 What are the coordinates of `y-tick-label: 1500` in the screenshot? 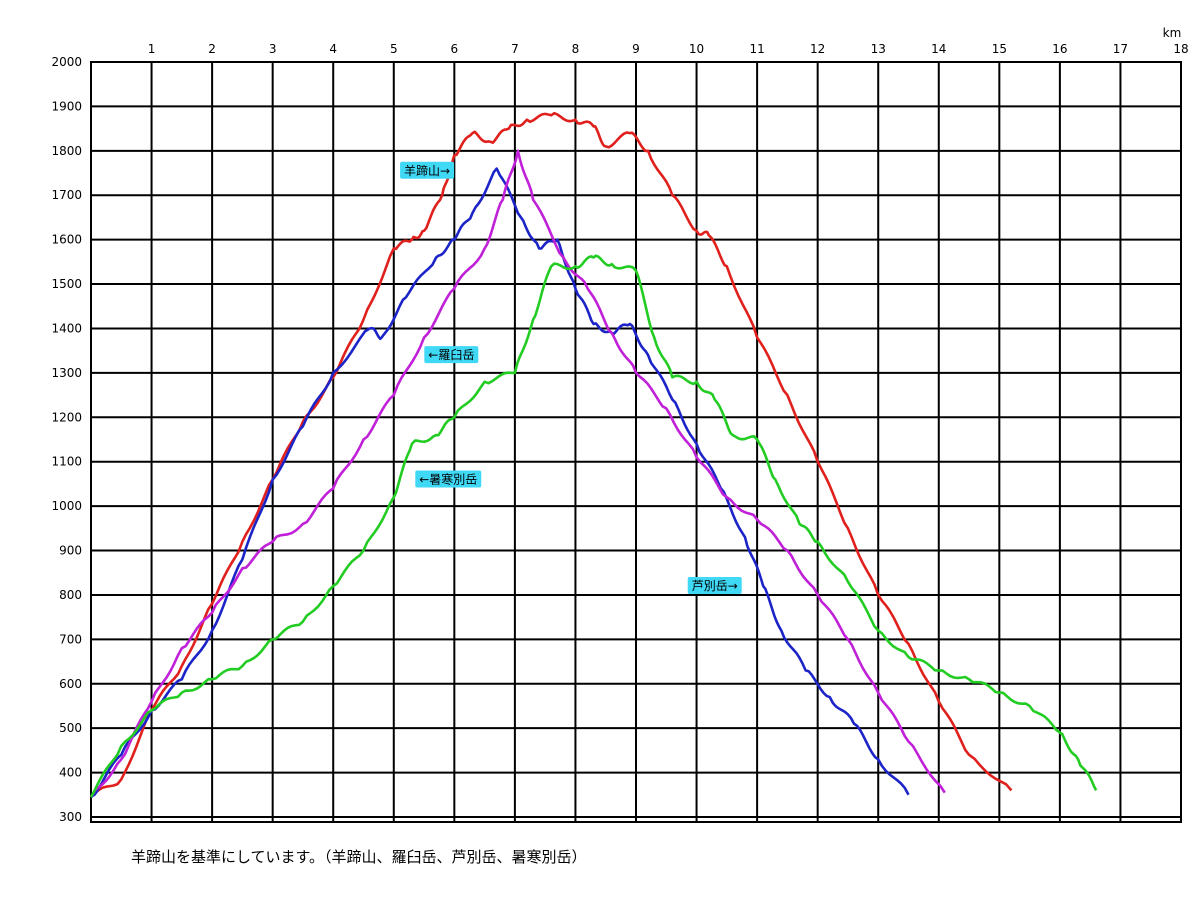 It's located at (66, 284).